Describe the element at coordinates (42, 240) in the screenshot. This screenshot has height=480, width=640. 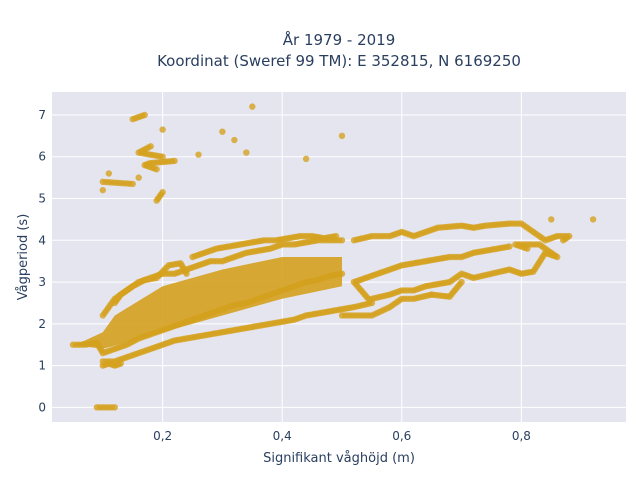
I see `y-tick-label: 4` at that location.